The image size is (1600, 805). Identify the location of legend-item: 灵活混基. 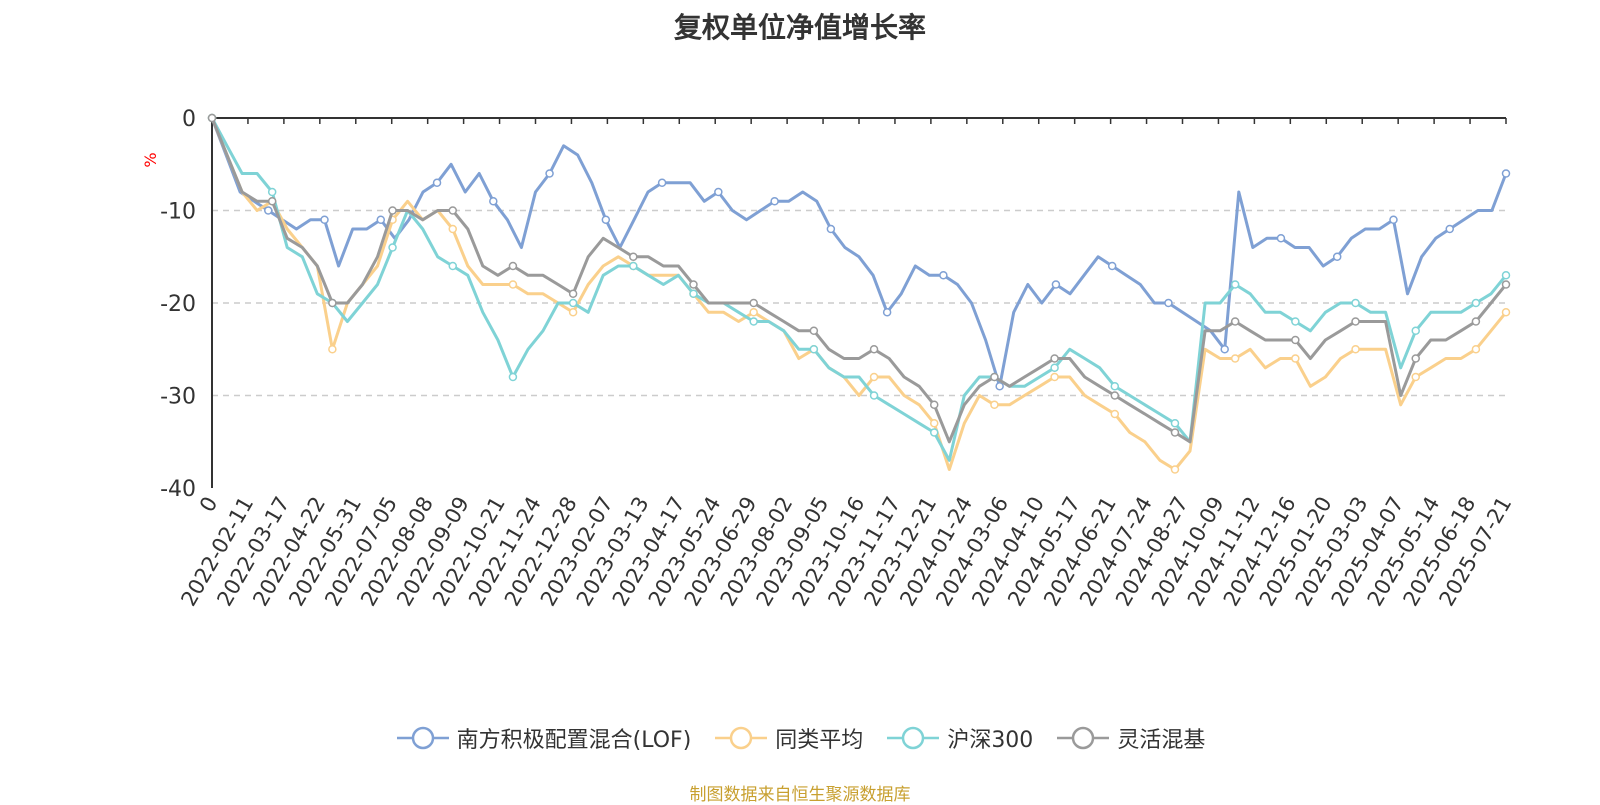
(1130, 738).